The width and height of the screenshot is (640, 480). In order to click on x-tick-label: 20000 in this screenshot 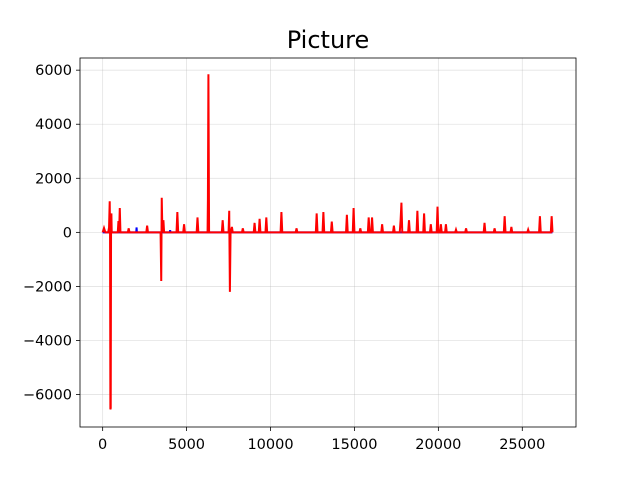, I will do `click(438, 445)`.